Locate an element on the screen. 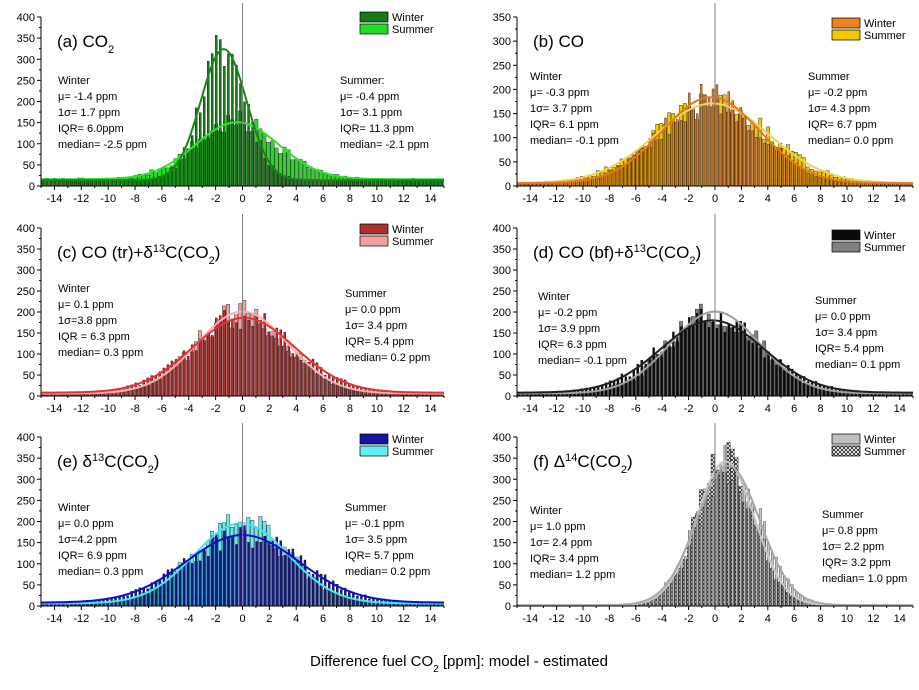  winter-stats-line: median= -2.5 ppm is located at coordinates (102, 145).